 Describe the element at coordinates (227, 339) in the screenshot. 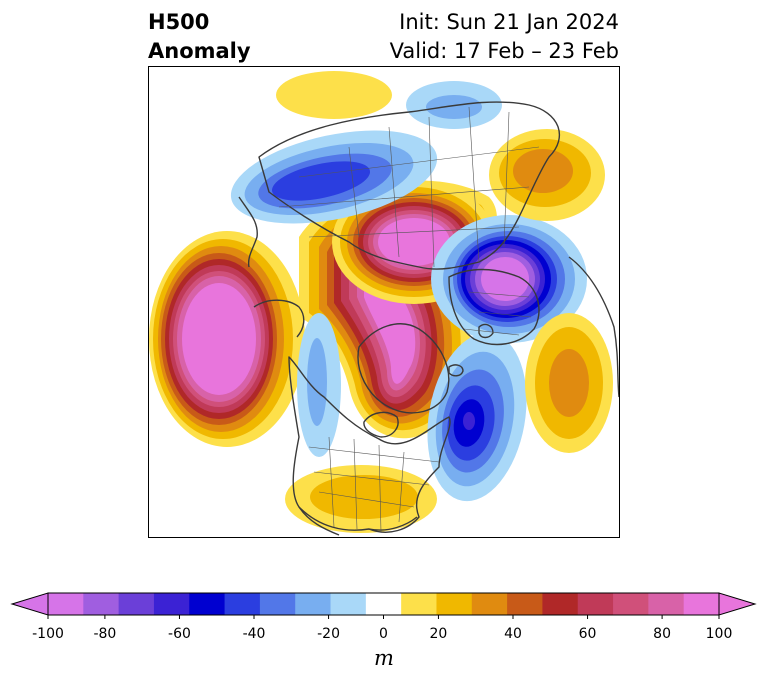

I see `ridge-north-pacific` at that location.